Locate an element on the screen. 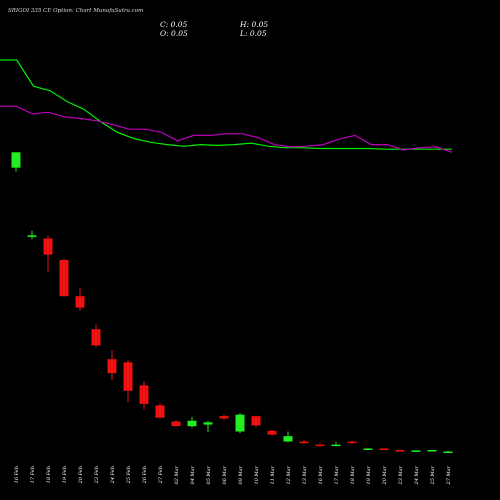  x-tick-label: 10 Mar is located at coordinates (257, 474).